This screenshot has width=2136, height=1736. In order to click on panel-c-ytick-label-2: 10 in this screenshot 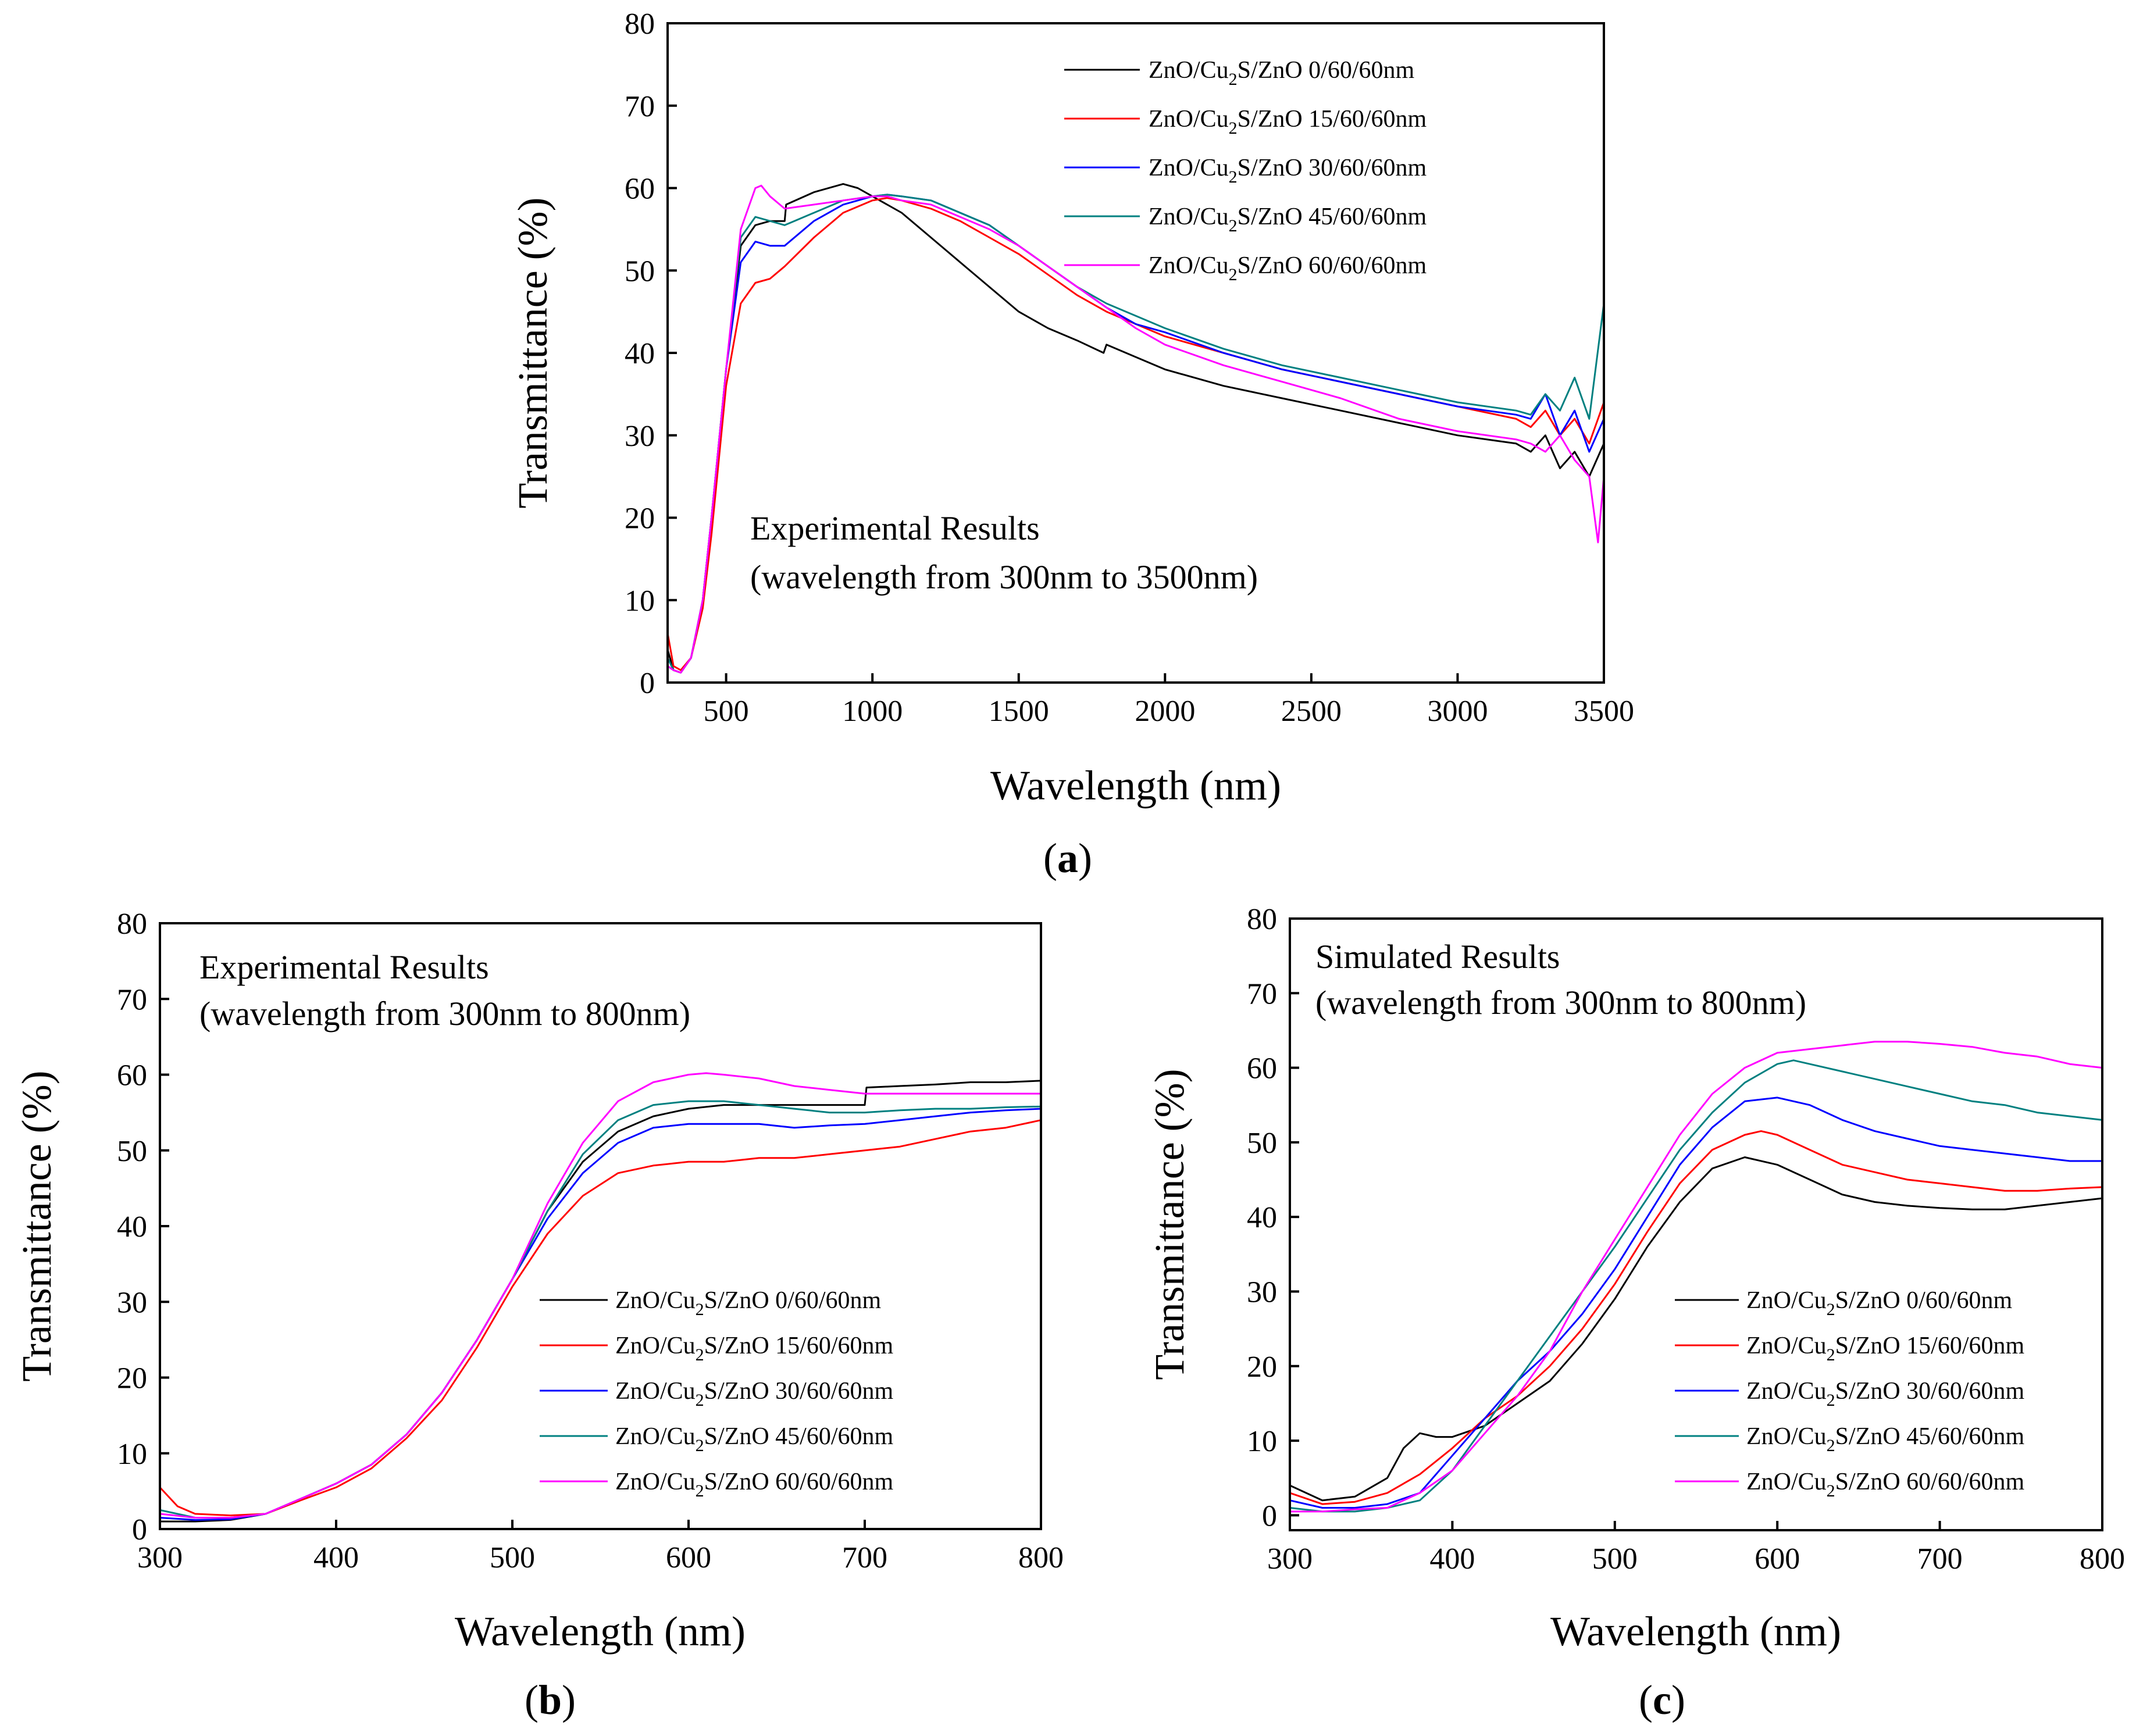, I will do `click(1262, 1441)`.